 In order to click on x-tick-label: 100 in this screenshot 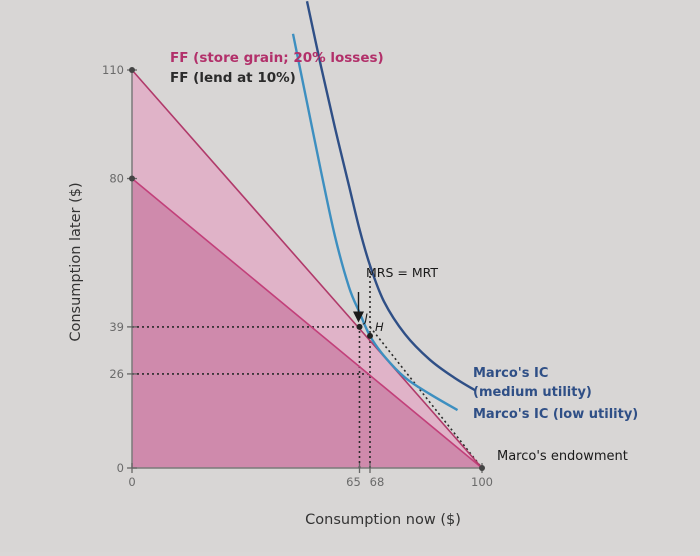, I will do `click(482, 482)`.